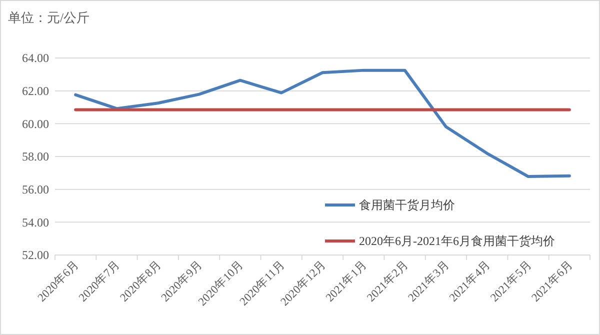 The image size is (600, 335). I want to click on y-tick-label: 56.00, so click(35, 189).